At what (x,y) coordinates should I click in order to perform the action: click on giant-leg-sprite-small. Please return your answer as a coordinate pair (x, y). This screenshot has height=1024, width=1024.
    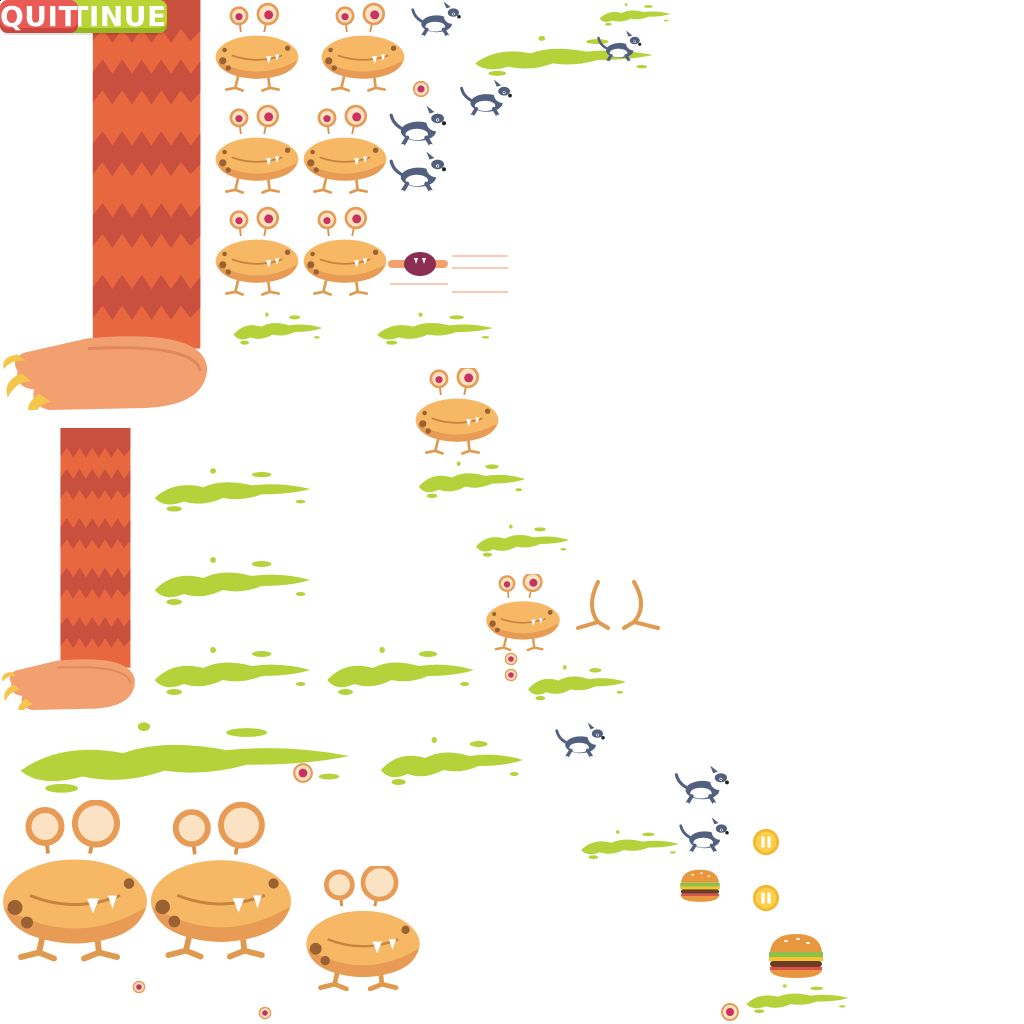
    Looking at the image, I should click on (70, 569).